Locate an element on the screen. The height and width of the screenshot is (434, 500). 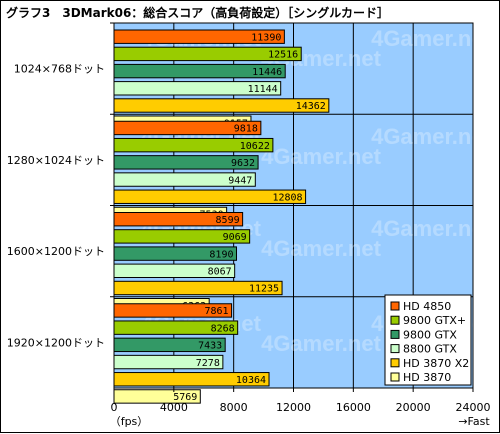
bar-value-label: 7278 is located at coordinates (208, 363).